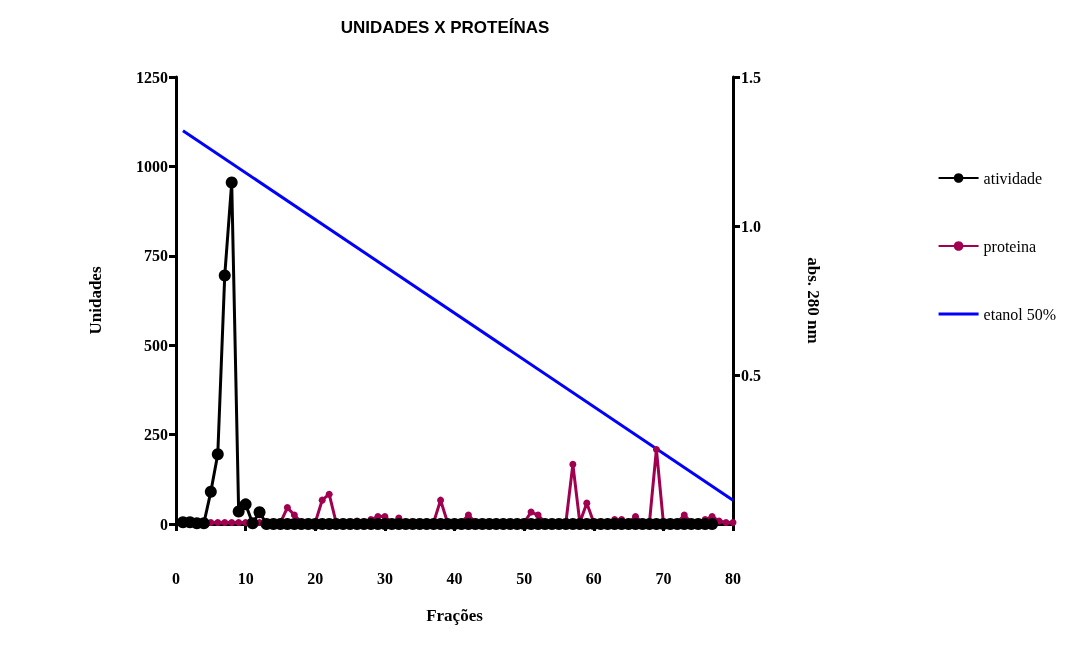 The height and width of the screenshot is (654, 1071). I want to click on y-axis-title: Unidades, so click(95, 300).